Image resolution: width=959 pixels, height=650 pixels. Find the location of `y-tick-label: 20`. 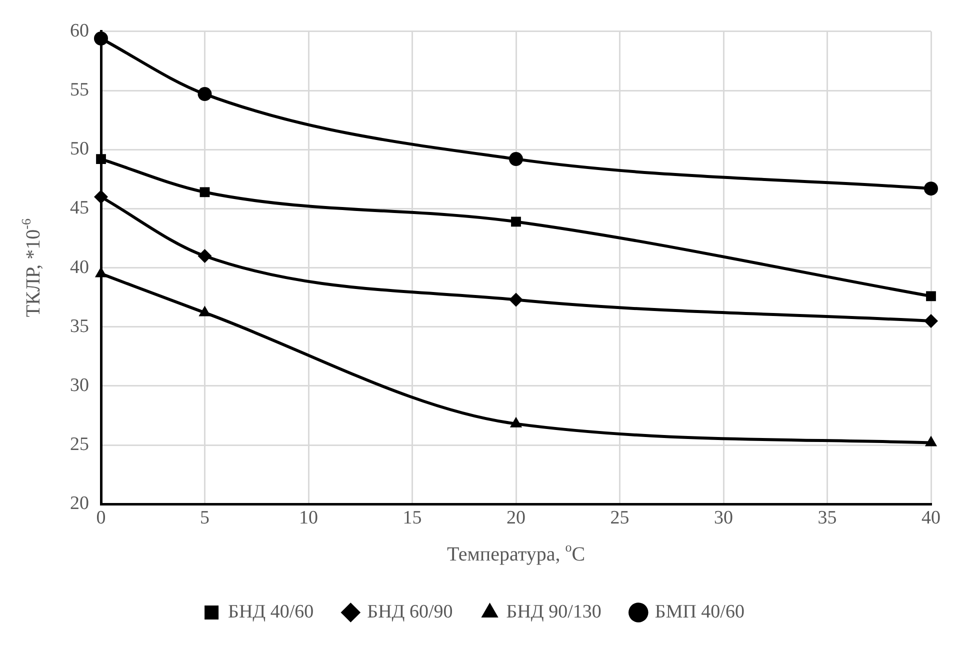

y-tick-label: 20 is located at coordinates (79, 503).